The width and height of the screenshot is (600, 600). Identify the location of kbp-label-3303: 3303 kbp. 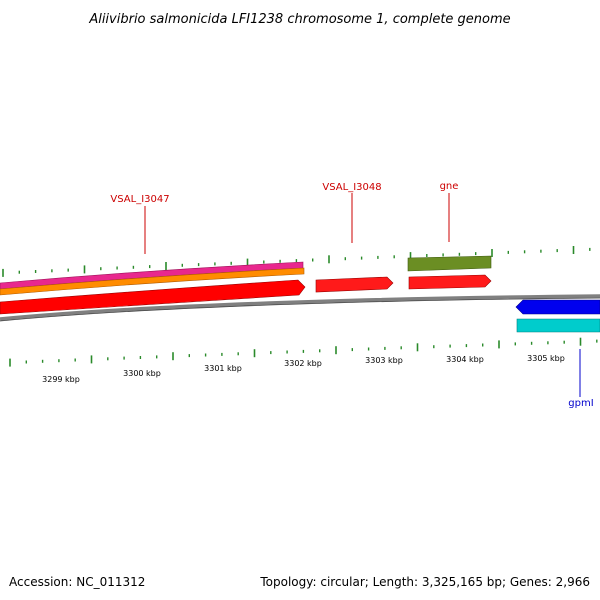
(384, 360).